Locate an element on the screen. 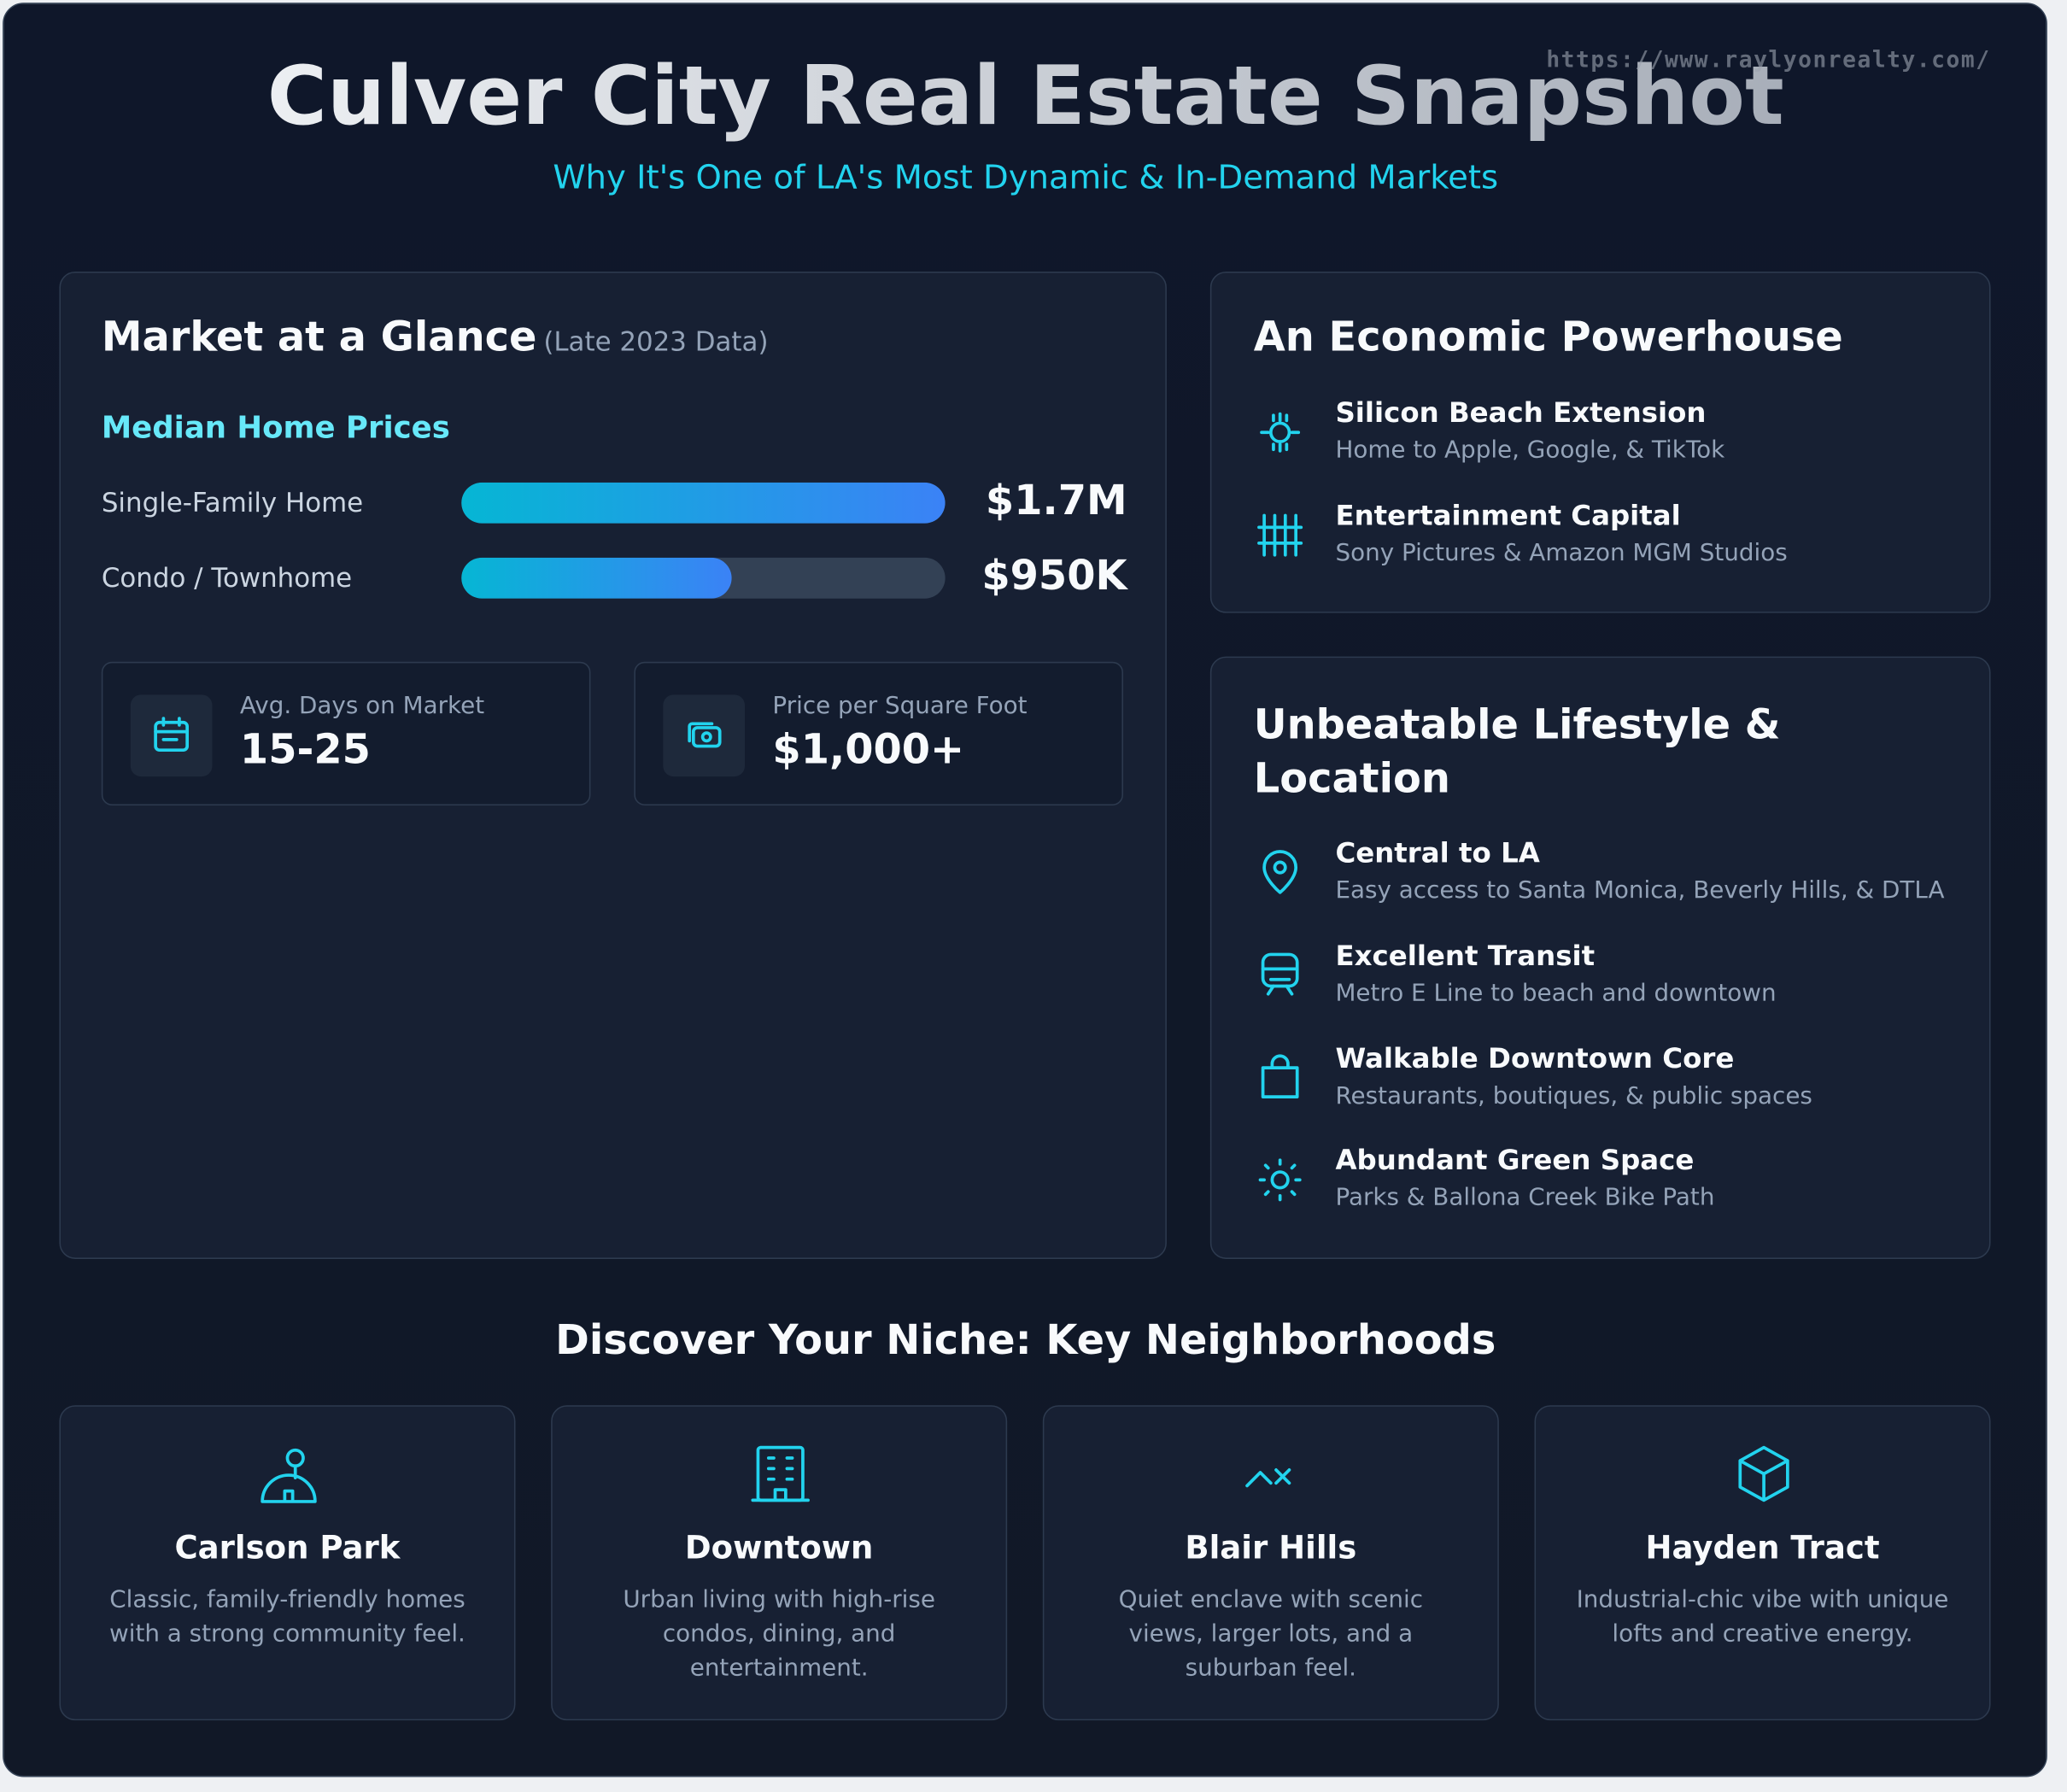 The width and height of the screenshot is (2067, 1792). stat-value: 15-25 is located at coordinates (305, 750).